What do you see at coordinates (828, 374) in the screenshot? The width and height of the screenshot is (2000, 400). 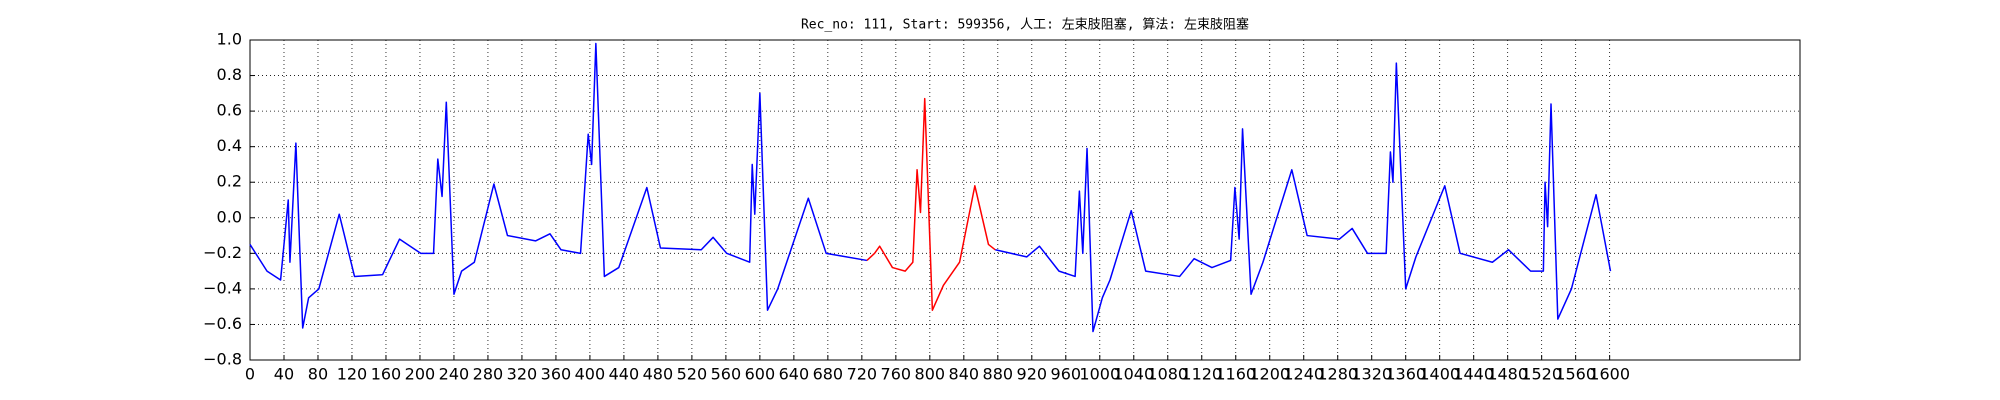 I see `x-tick-label: 680` at bounding box center [828, 374].